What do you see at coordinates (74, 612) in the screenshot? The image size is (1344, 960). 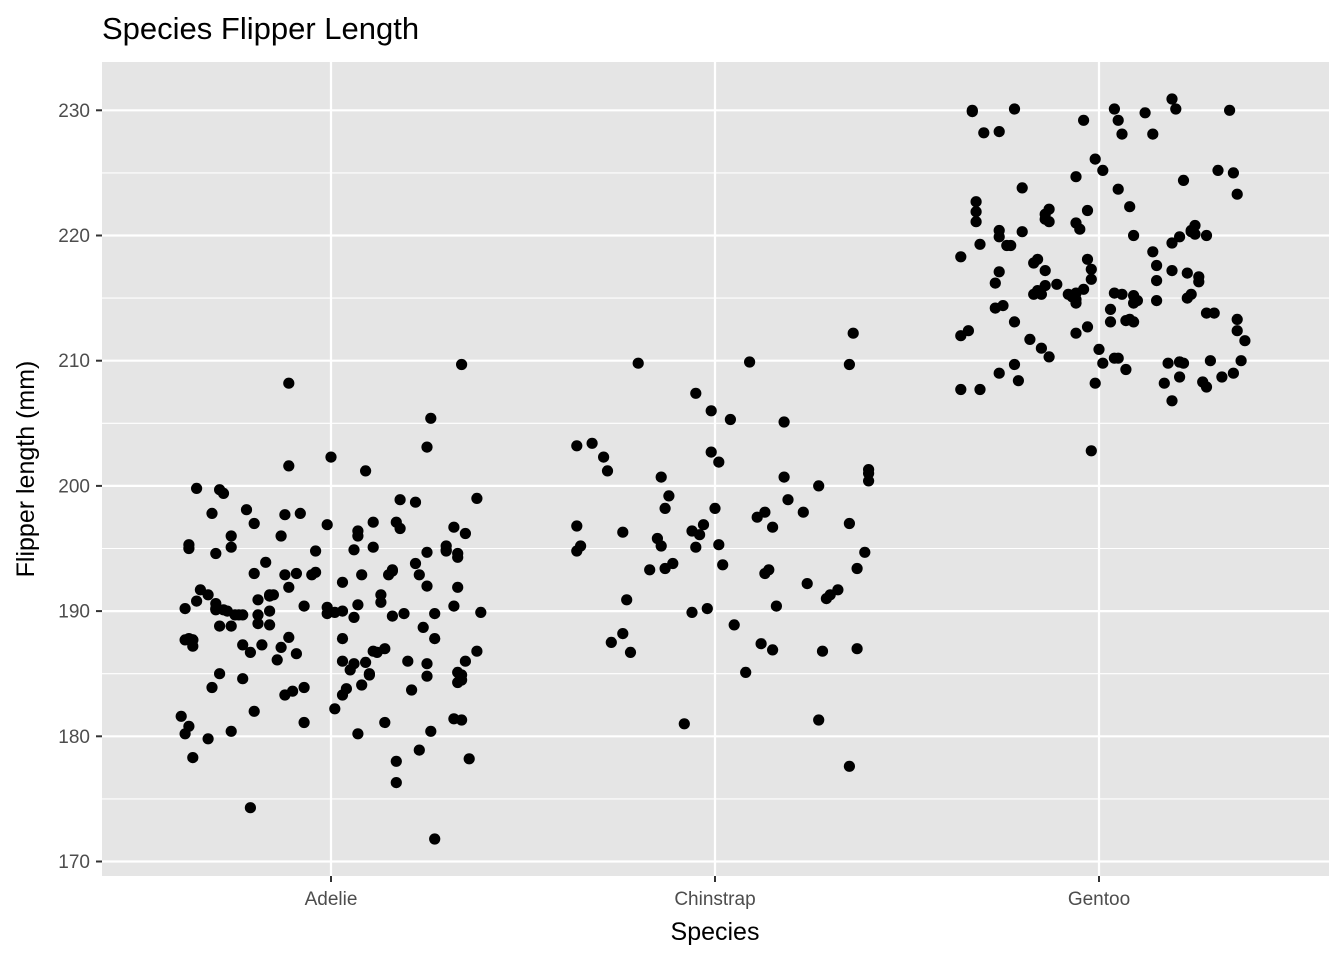 I see `y-tick-label: 190` at bounding box center [74, 612].